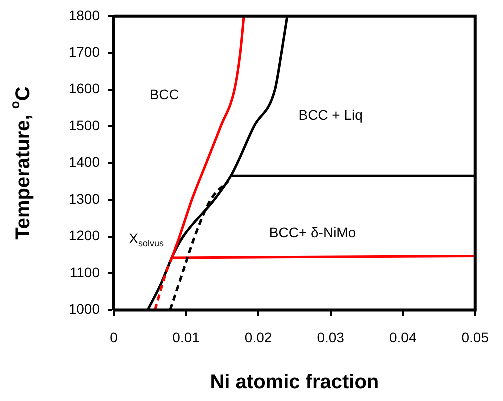  Describe the element at coordinates (165, 94) in the screenshot. I see `annotation: BCC` at that location.